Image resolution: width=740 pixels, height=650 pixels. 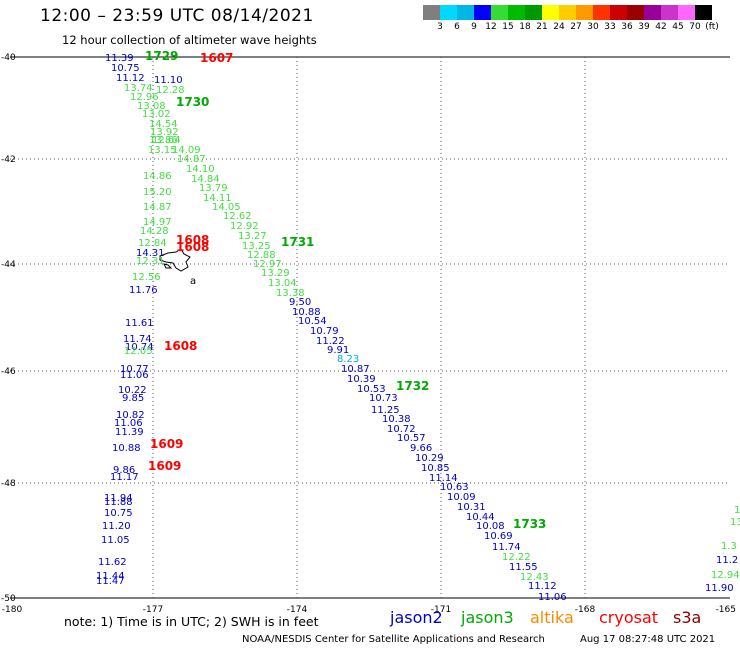 I want to click on lon-label: -174, so click(x=297, y=610).